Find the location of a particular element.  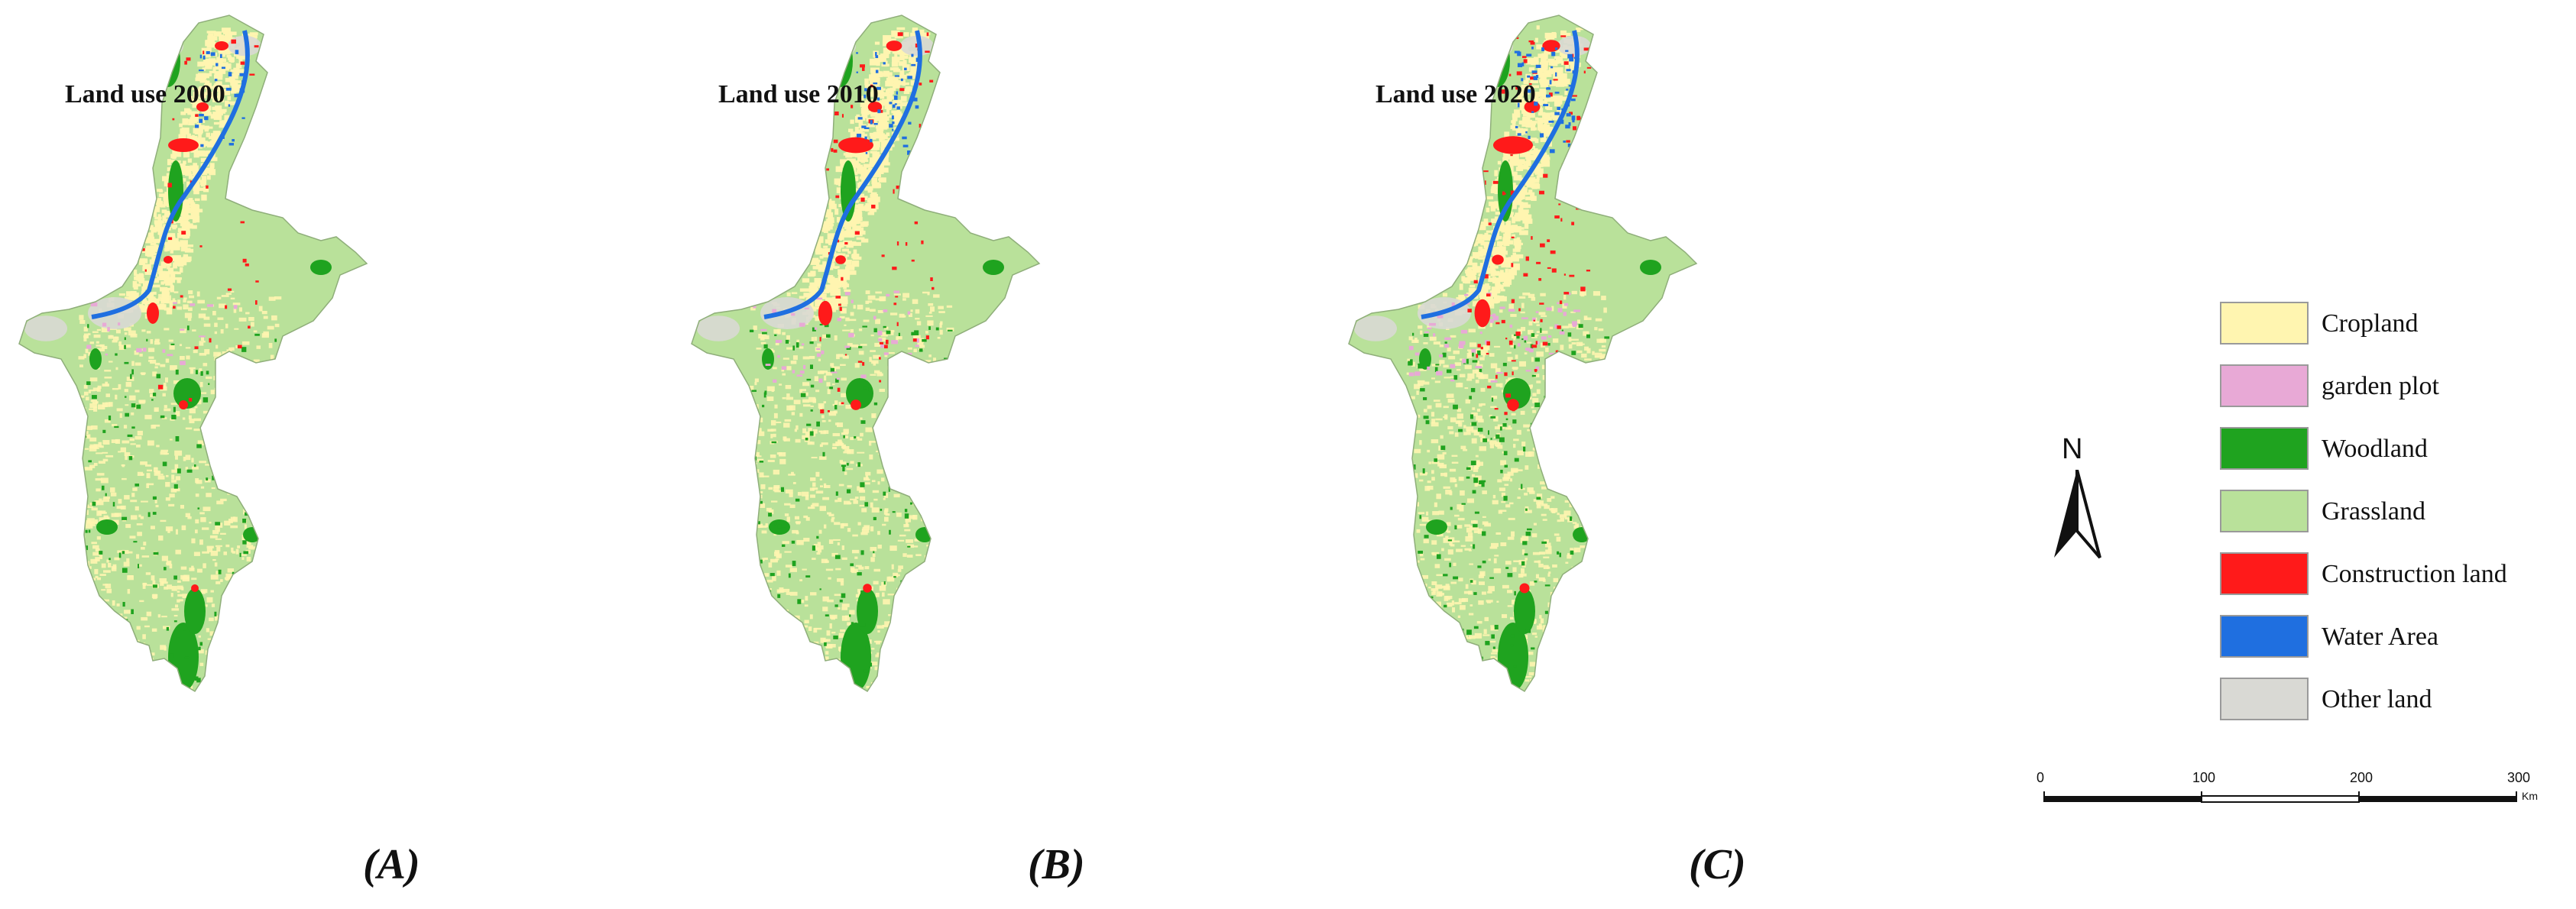

scale-bar-graphic is located at coordinates (2280, 797).